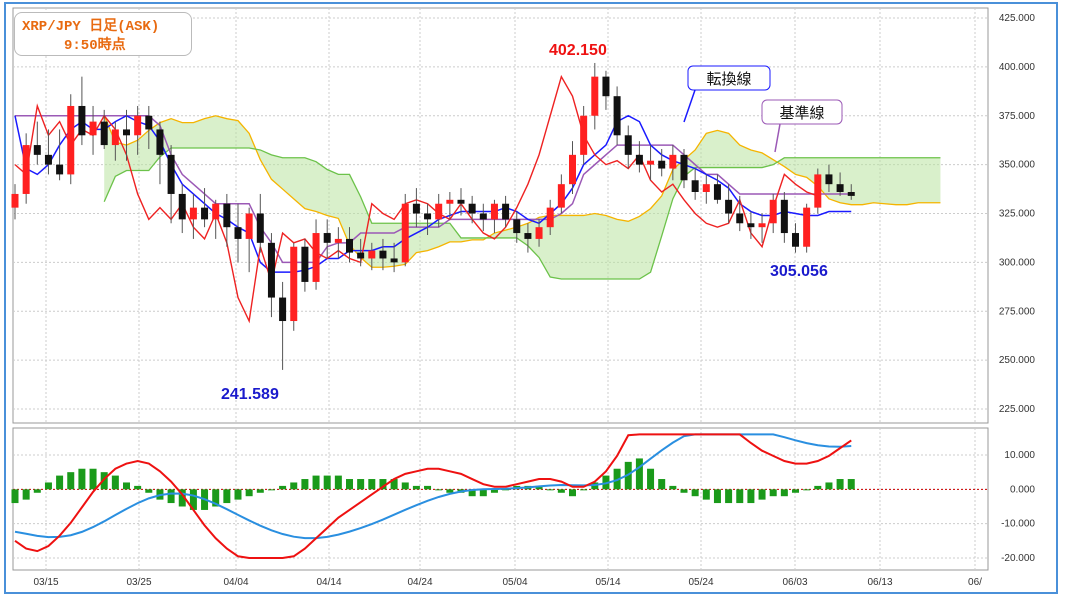  What do you see at coordinates (794, 582) in the screenshot?
I see `date-tick-label: 06/03` at bounding box center [794, 582].